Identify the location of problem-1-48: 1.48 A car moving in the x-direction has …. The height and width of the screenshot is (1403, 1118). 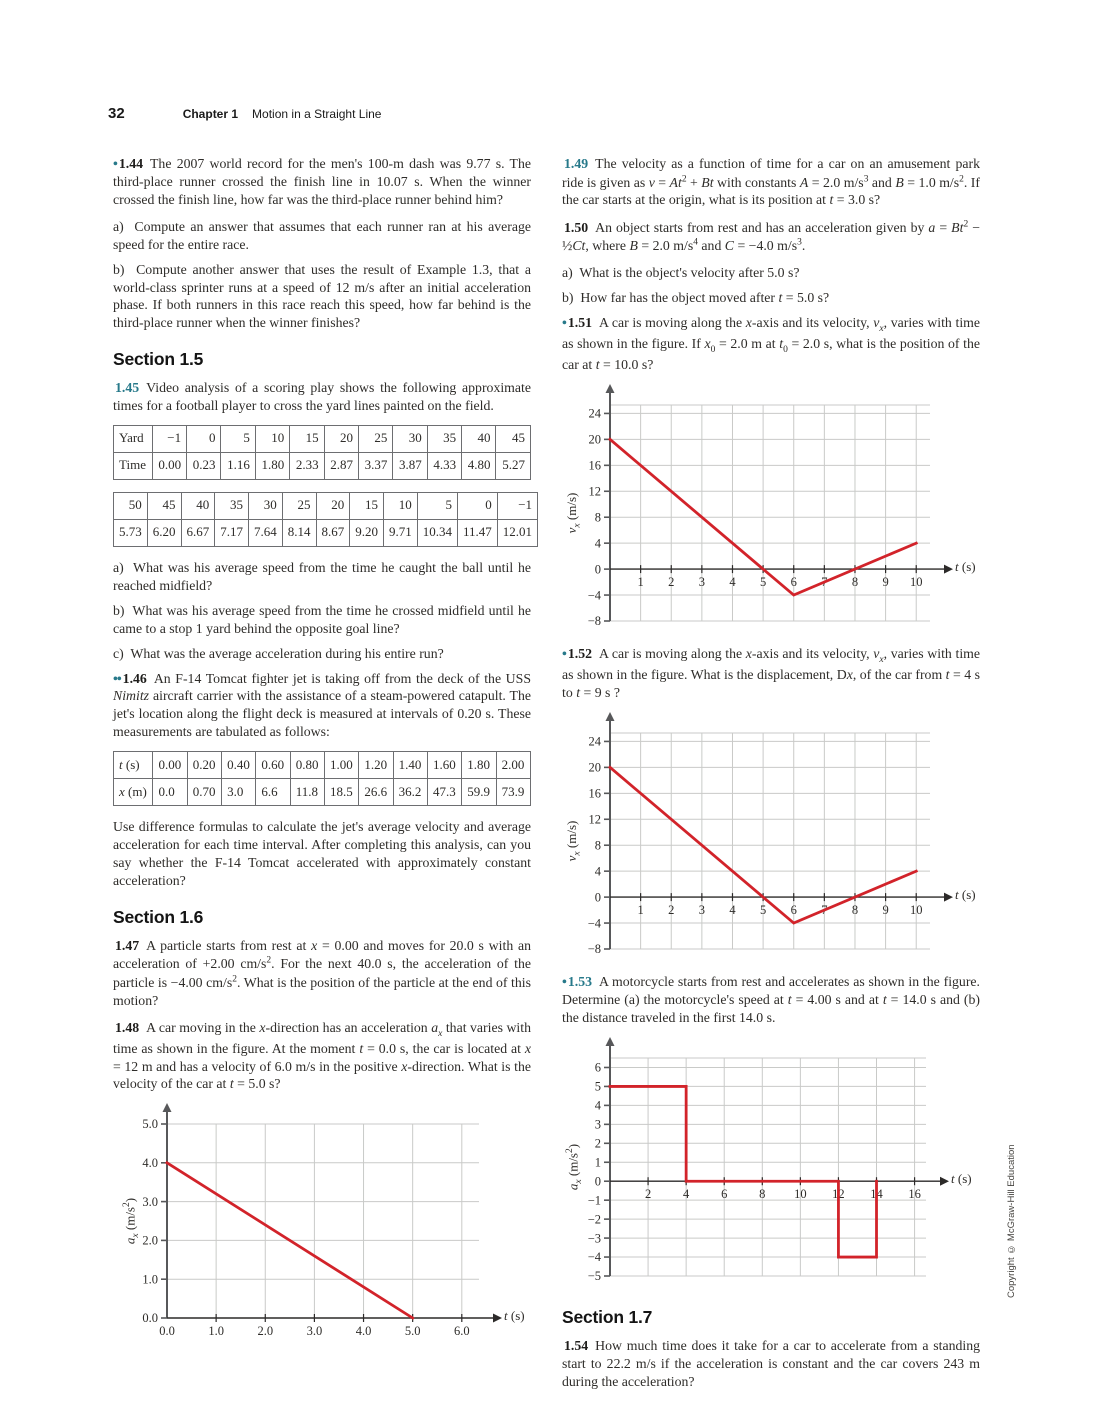
(322, 1056).